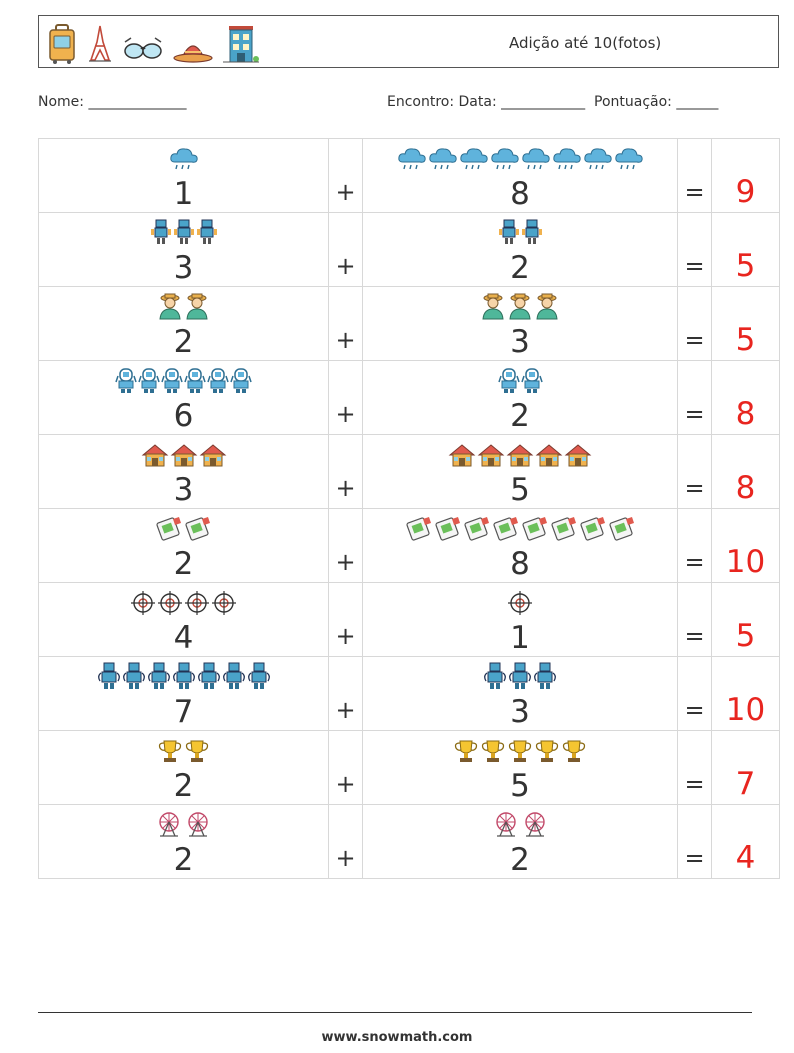  I want to click on problem-row: 3 +2 = 5, so click(409, 249).